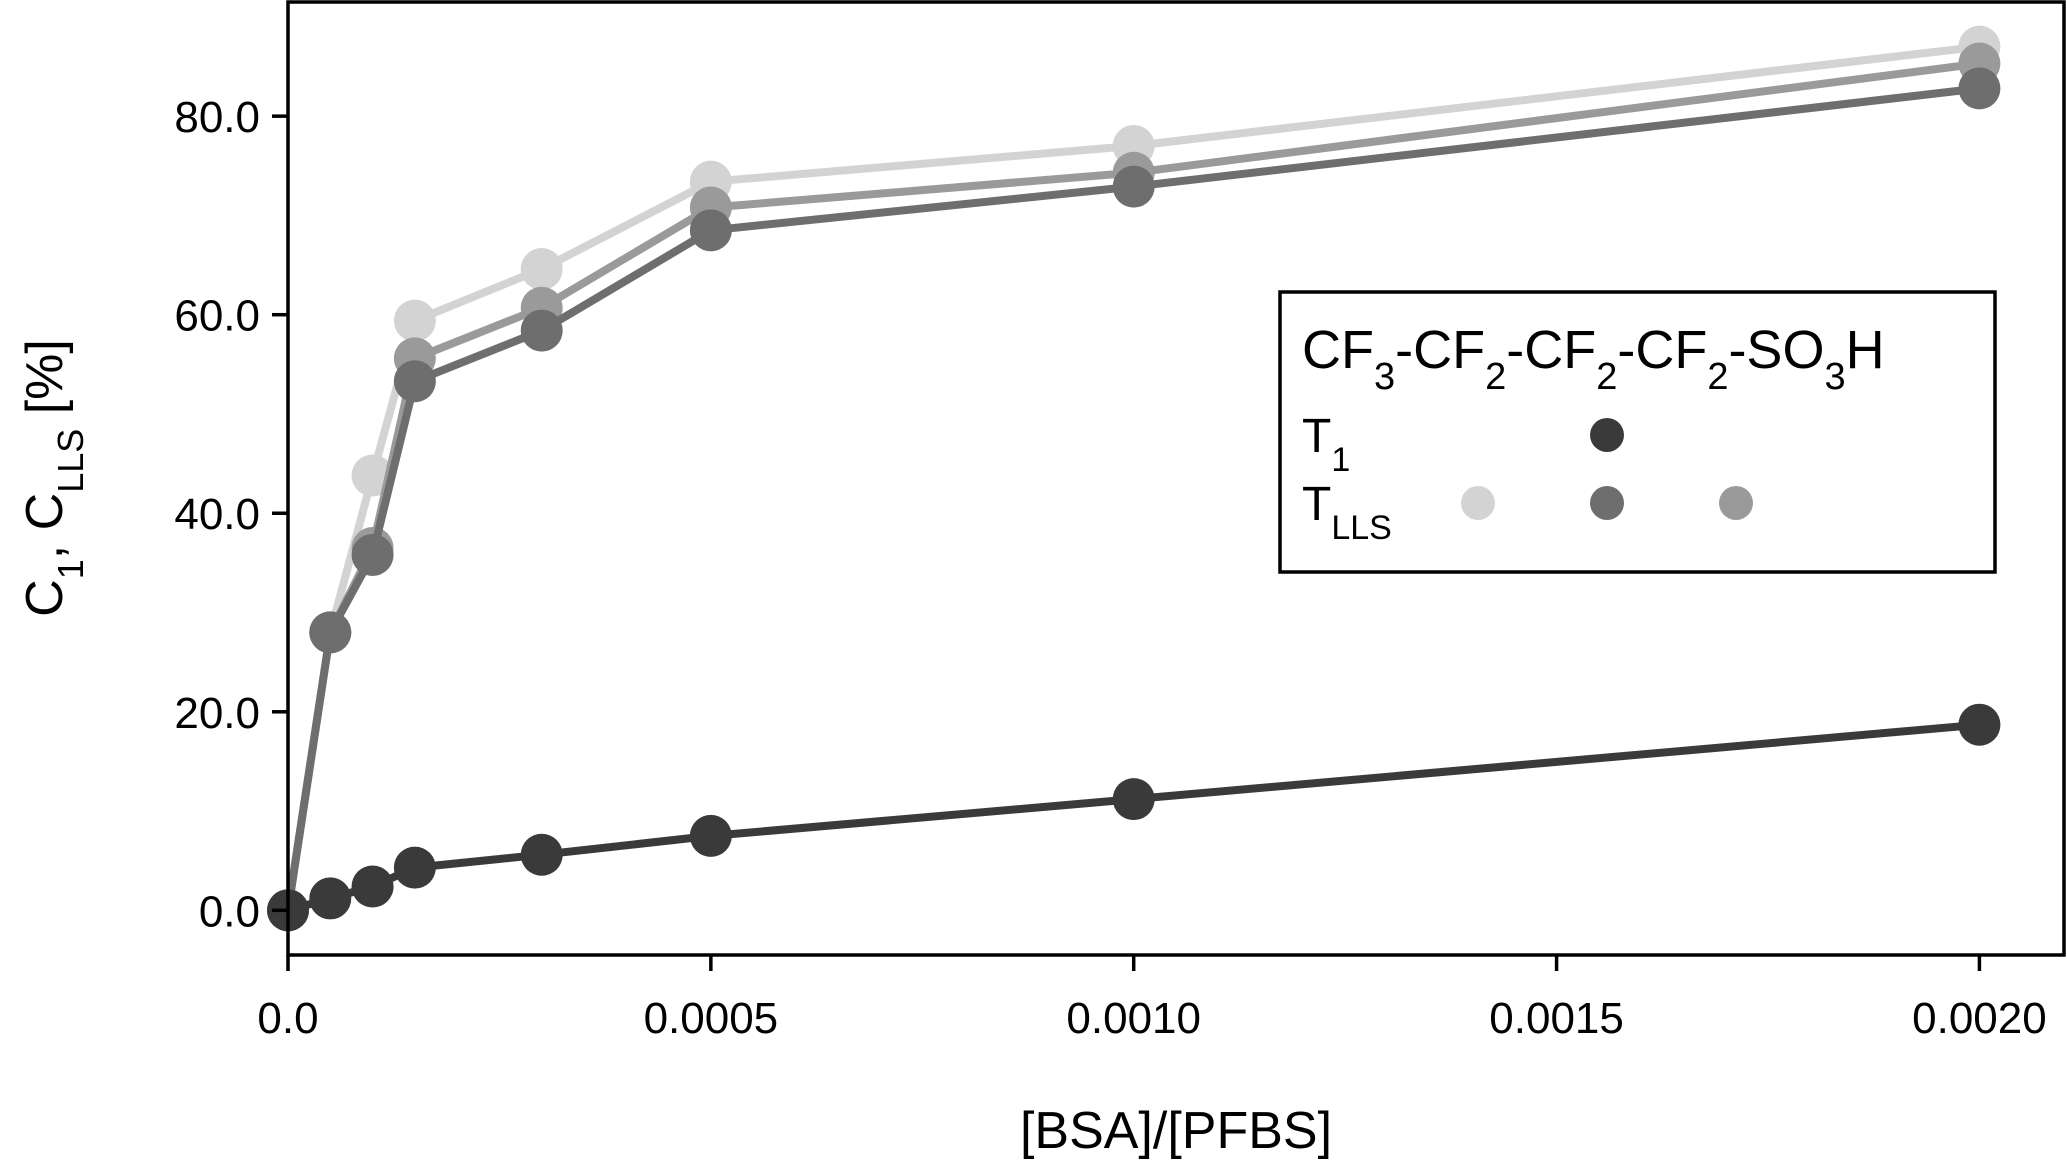 The image size is (2067, 1160). I want to click on x-tick-label: 0.0015, so click(1556, 1018).